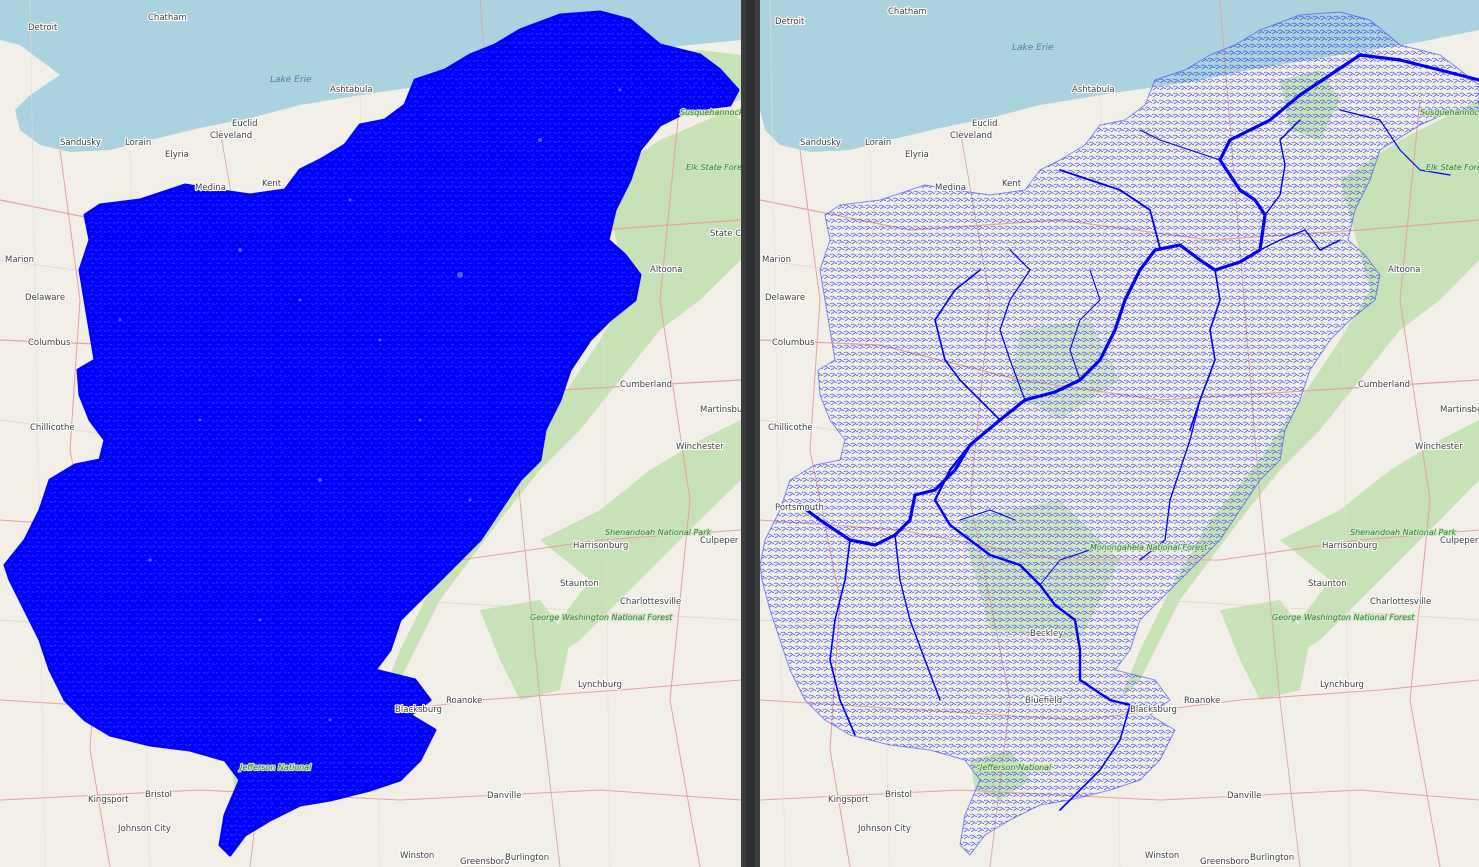 Image resolution: width=1479 pixels, height=867 pixels. Describe the element at coordinates (799, 508) in the screenshot. I see `label-portsmouth: Portsmouth` at that location.